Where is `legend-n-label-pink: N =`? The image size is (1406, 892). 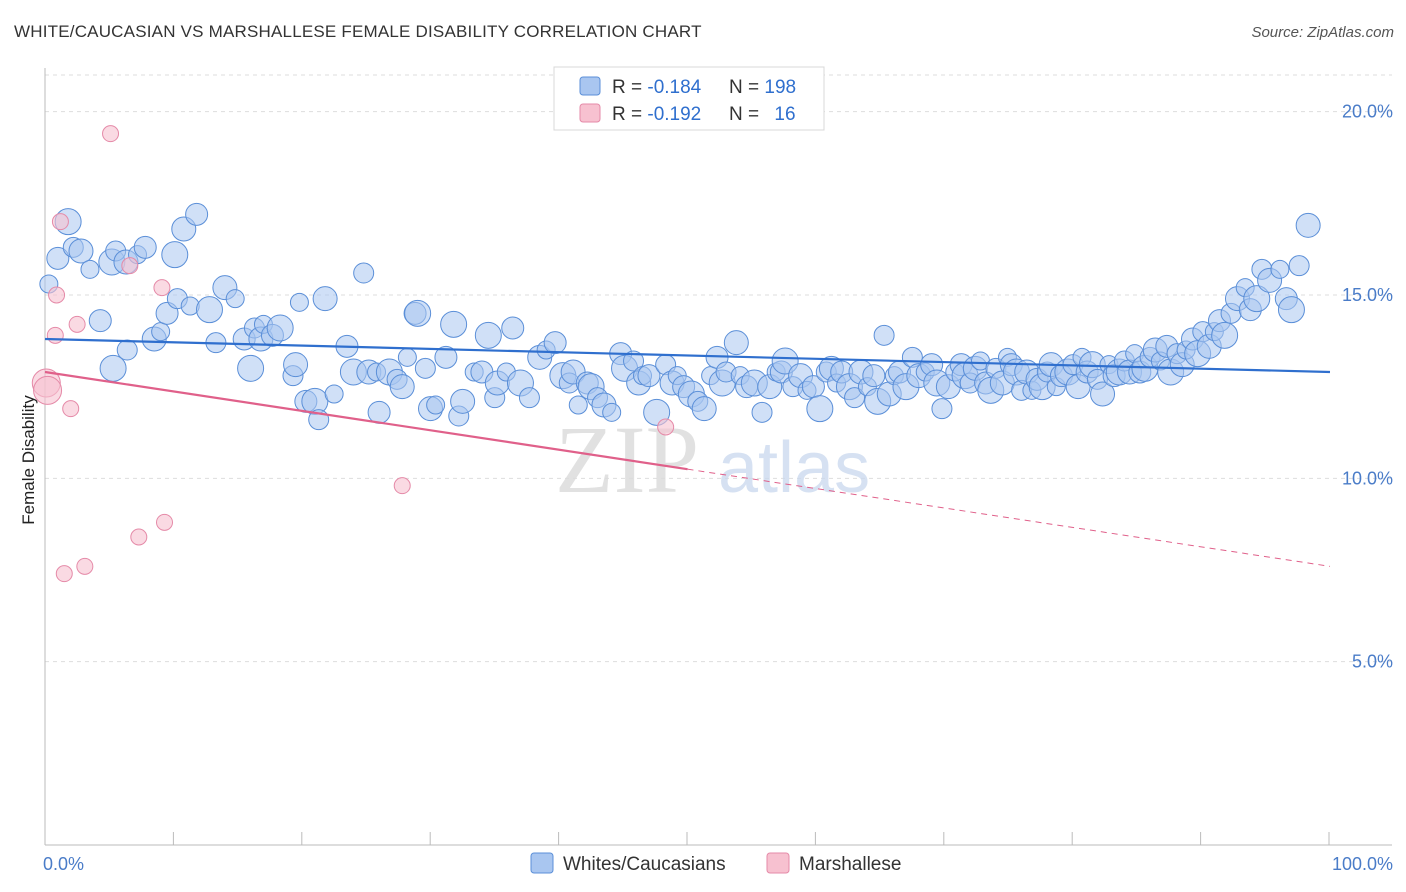 legend-n-label-pink: N = is located at coordinates (746, 114).